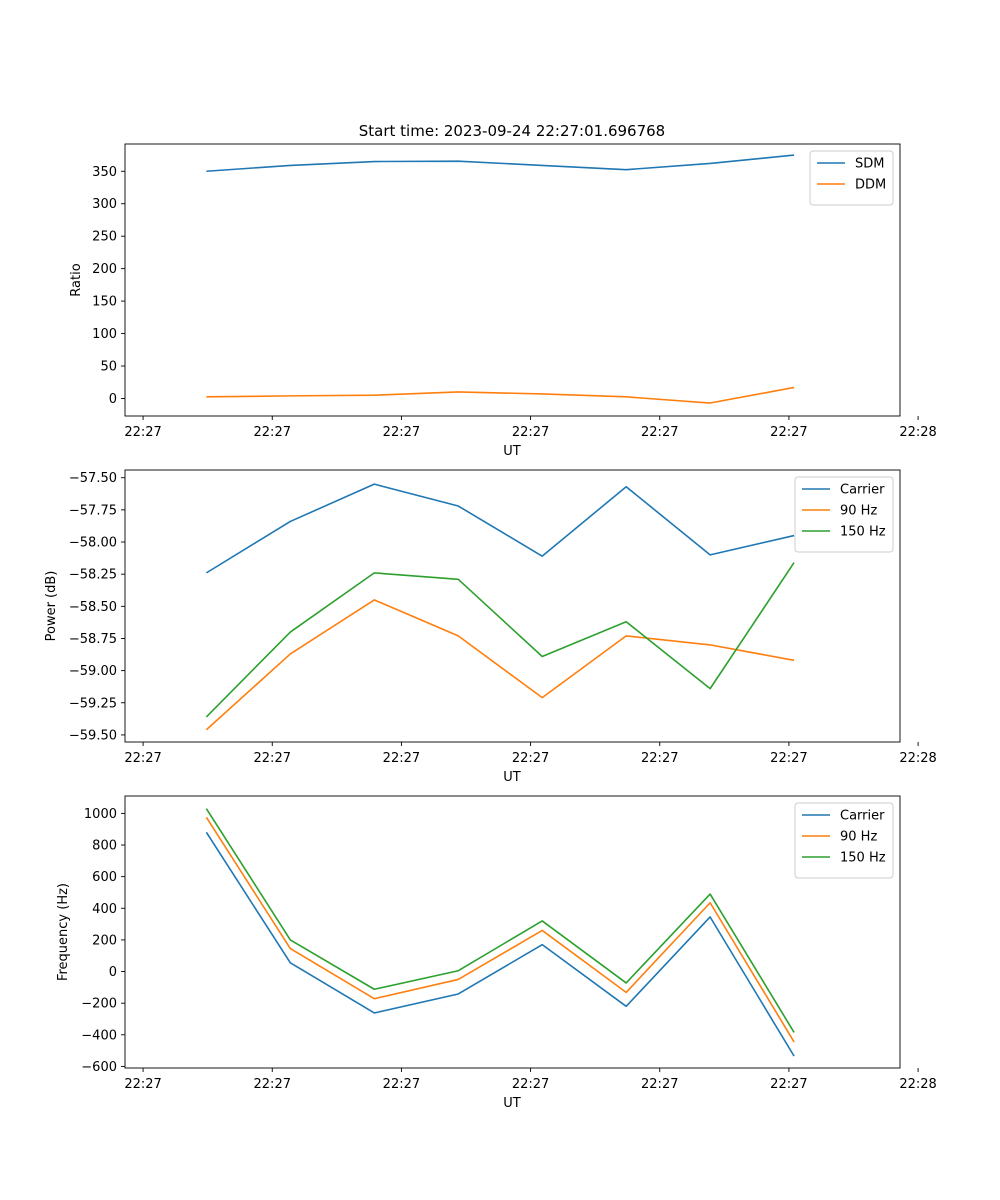 The height and width of the screenshot is (1200, 1000). What do you see at coordinates (917, 758) in the screenshot?
I see `power-x-tick-label: 22:28` at bounding box center [917, 758].